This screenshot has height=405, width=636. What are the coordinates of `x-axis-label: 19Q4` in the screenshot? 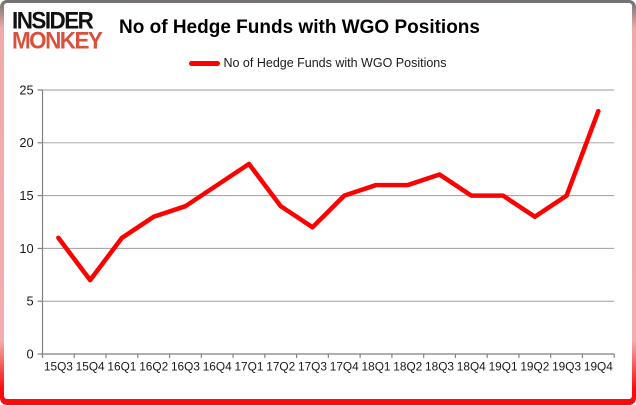 It's located at (598, 367).